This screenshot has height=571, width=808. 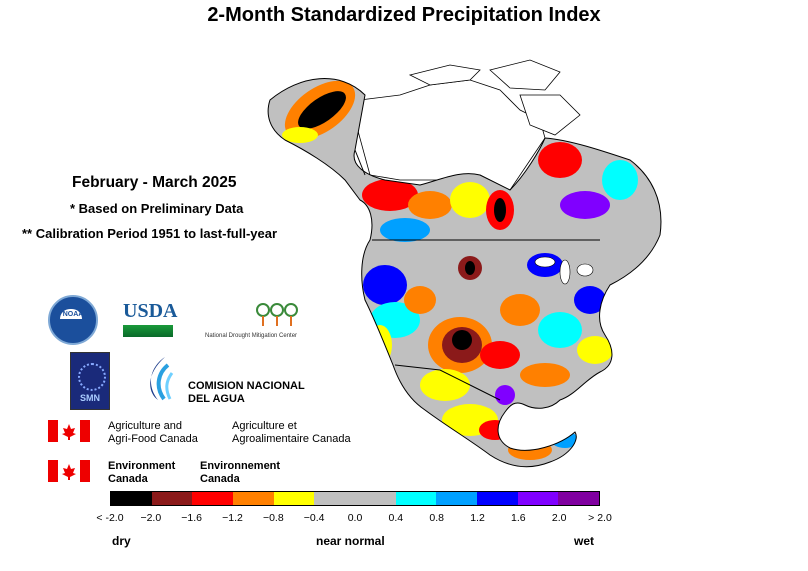 What do you see at coordinates (518, 518) in the screenshot?
I see `legend-tick-label: 1.6` at bounding box center [518, 518].